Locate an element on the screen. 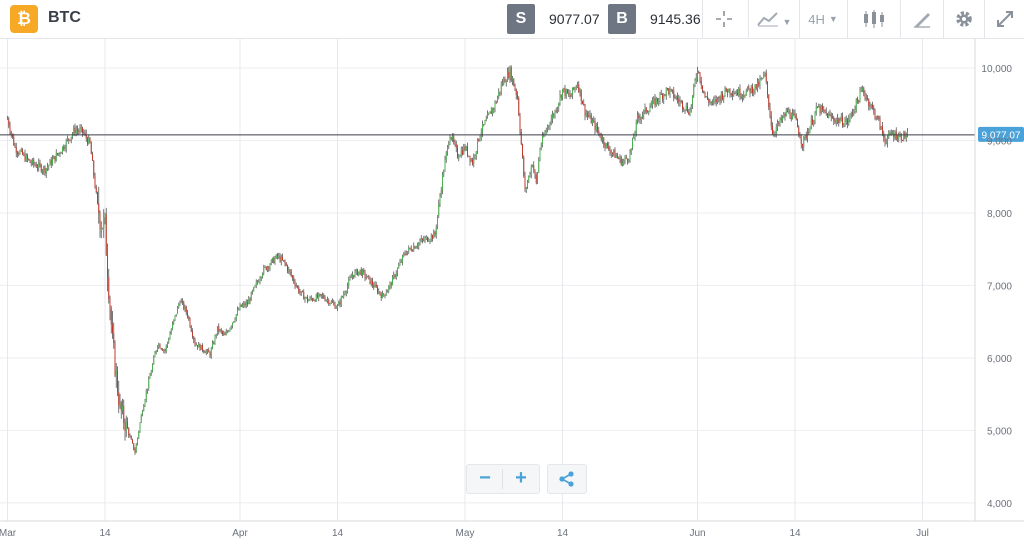 The width and height of the screenshot is (1024, 551). drawing-tools-button is located at coordinates (921, 19).